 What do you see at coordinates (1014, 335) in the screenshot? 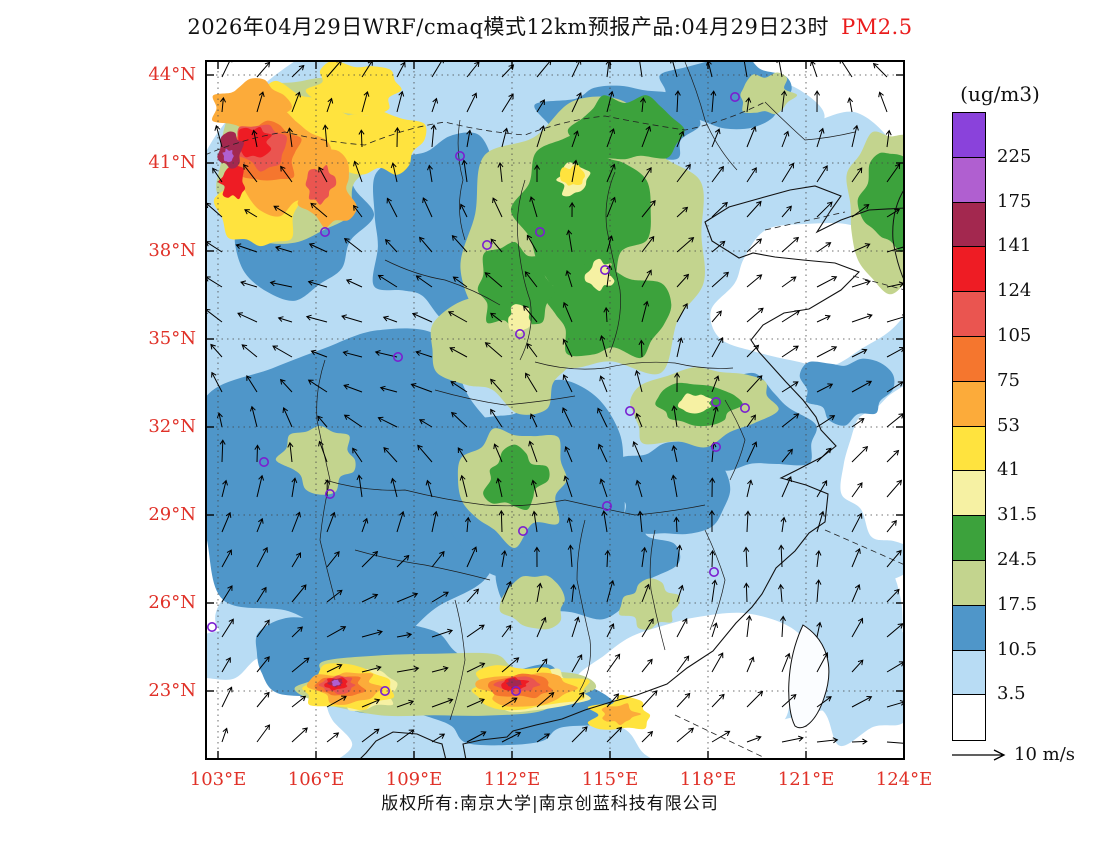
I see `legend-value-label: 105` at bounding box center [1014, 335].